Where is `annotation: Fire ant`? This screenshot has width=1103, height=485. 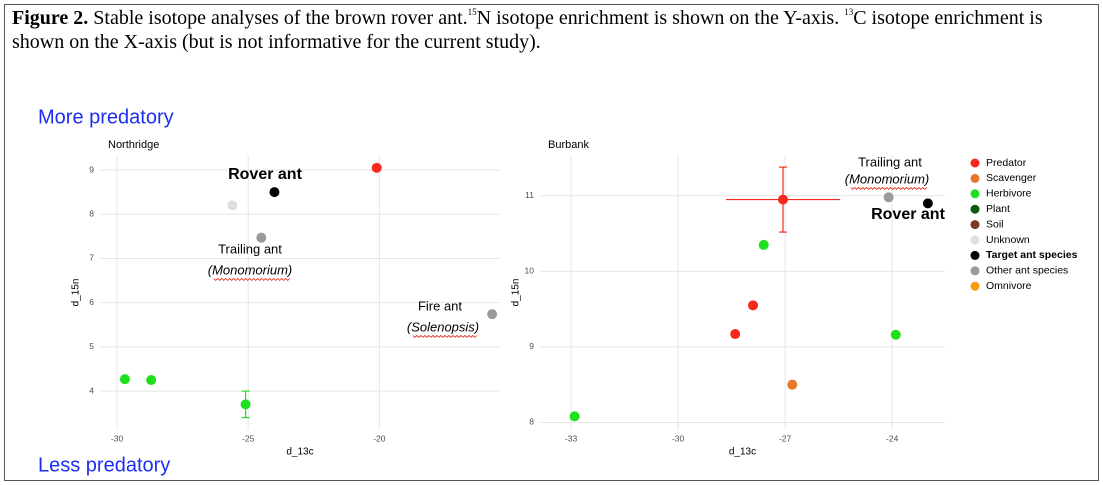 annotation: Fire ant is located at coordinates (440, 305).